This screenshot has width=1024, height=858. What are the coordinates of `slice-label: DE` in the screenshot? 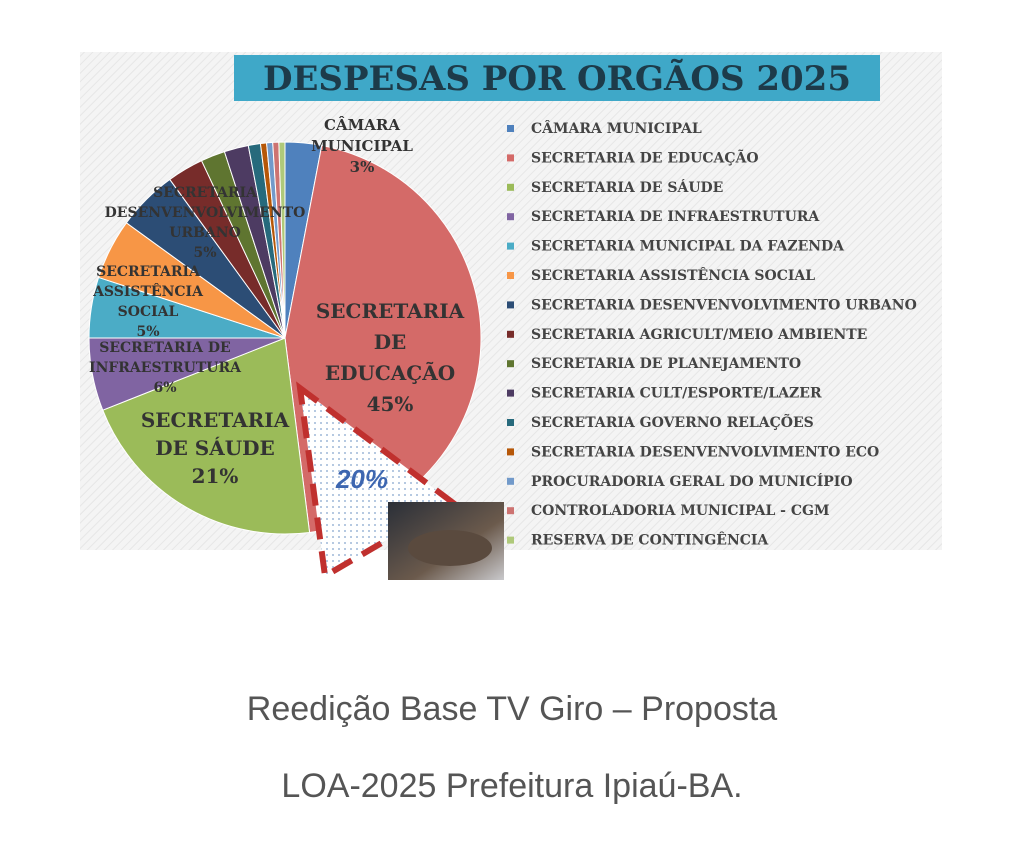 It's located at (390, 342).